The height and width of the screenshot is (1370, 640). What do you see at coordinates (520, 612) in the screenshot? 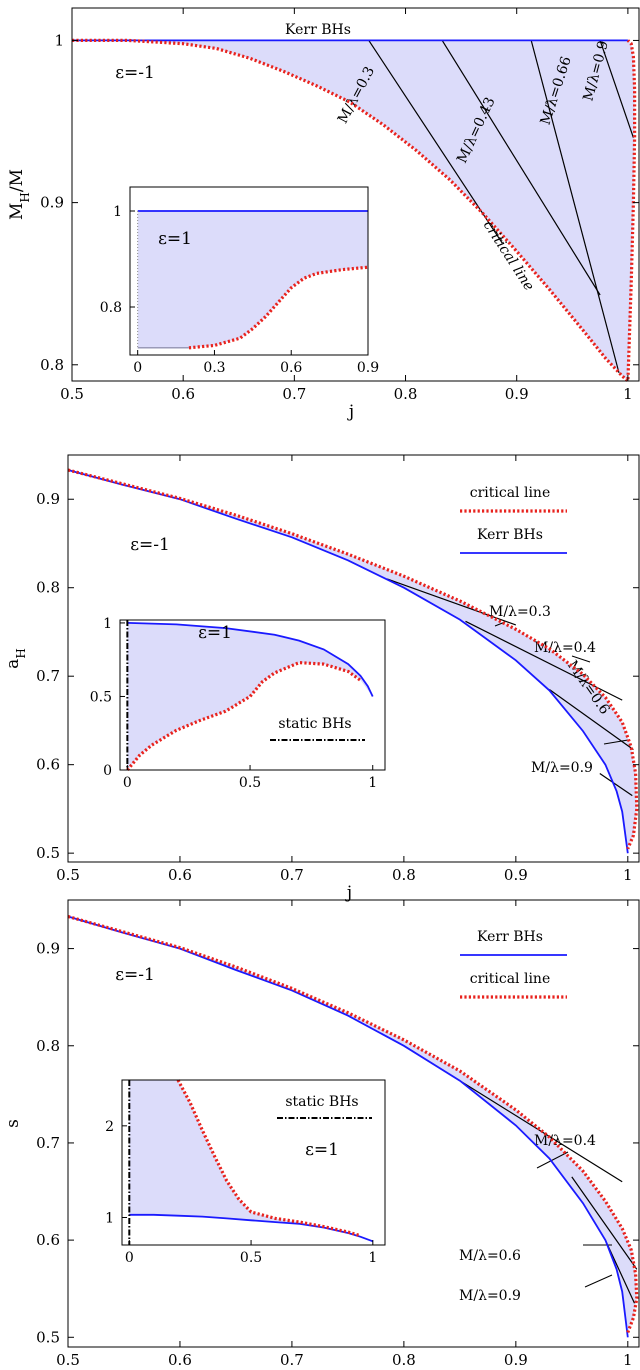
I see `inner-line-label: M/λ=0.3` at bounding box center [520, 612].